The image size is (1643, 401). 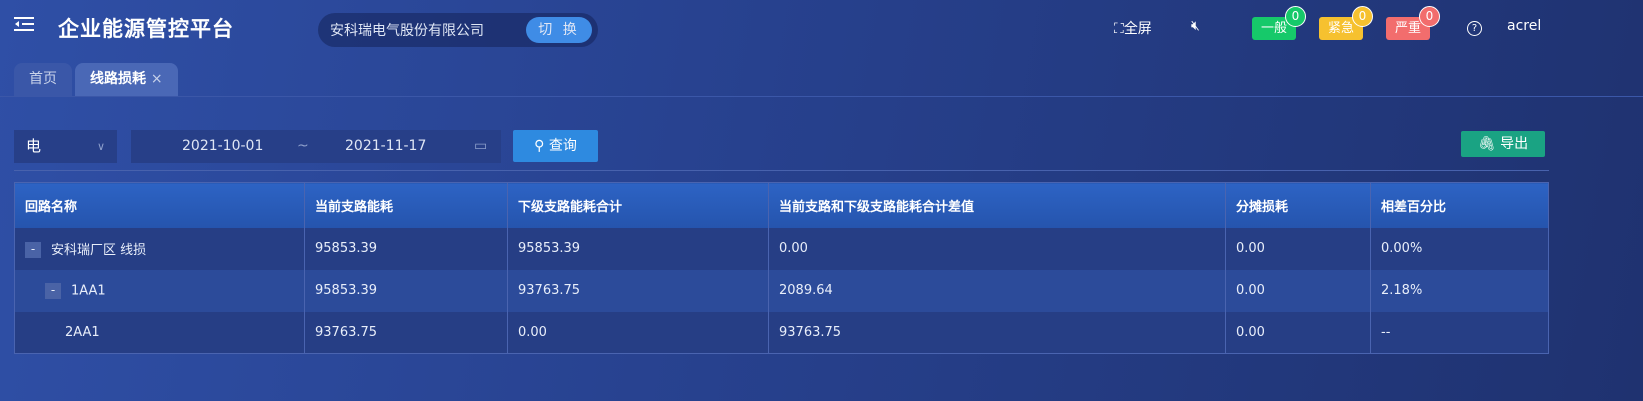 What do you see at coordinates (481, 146) in the screenshot?
I see `calendar-icon: ▭` at bounding box center [481, 146].